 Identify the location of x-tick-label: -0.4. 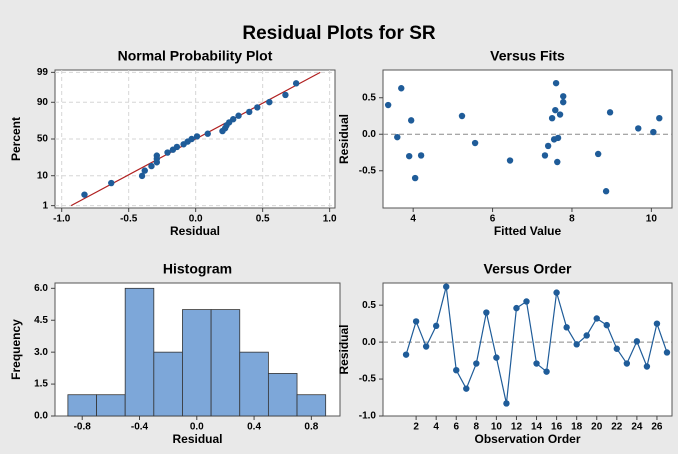
(140, 427).